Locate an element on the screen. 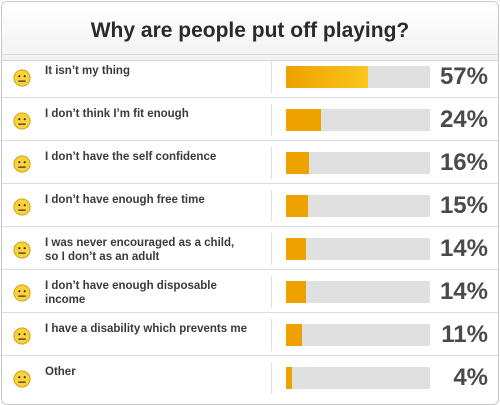  value-label: 16% is located at coordinates (463, 162).